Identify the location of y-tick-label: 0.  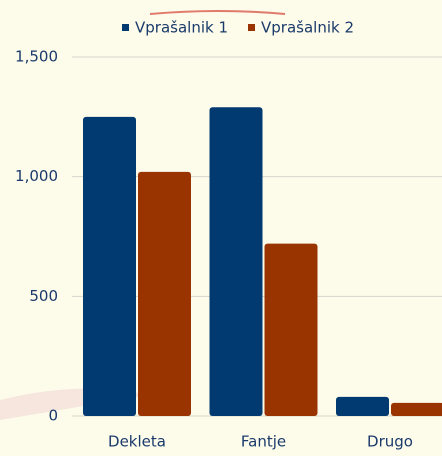
(53, 416).